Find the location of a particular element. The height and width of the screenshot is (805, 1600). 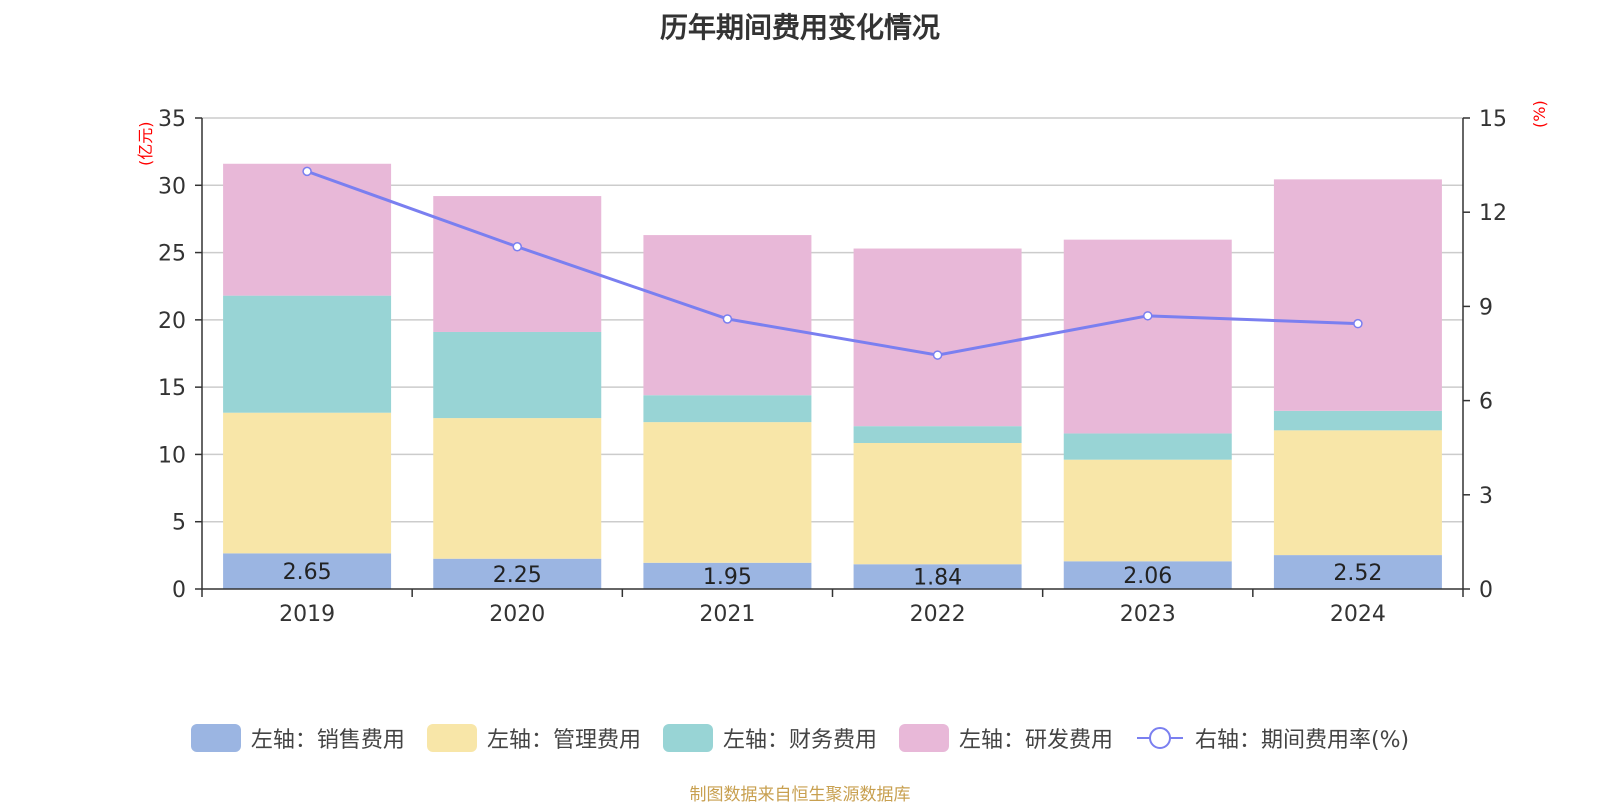

legend-label: 右轴：期间费用率(%) is located at coordinates (1302, 740).